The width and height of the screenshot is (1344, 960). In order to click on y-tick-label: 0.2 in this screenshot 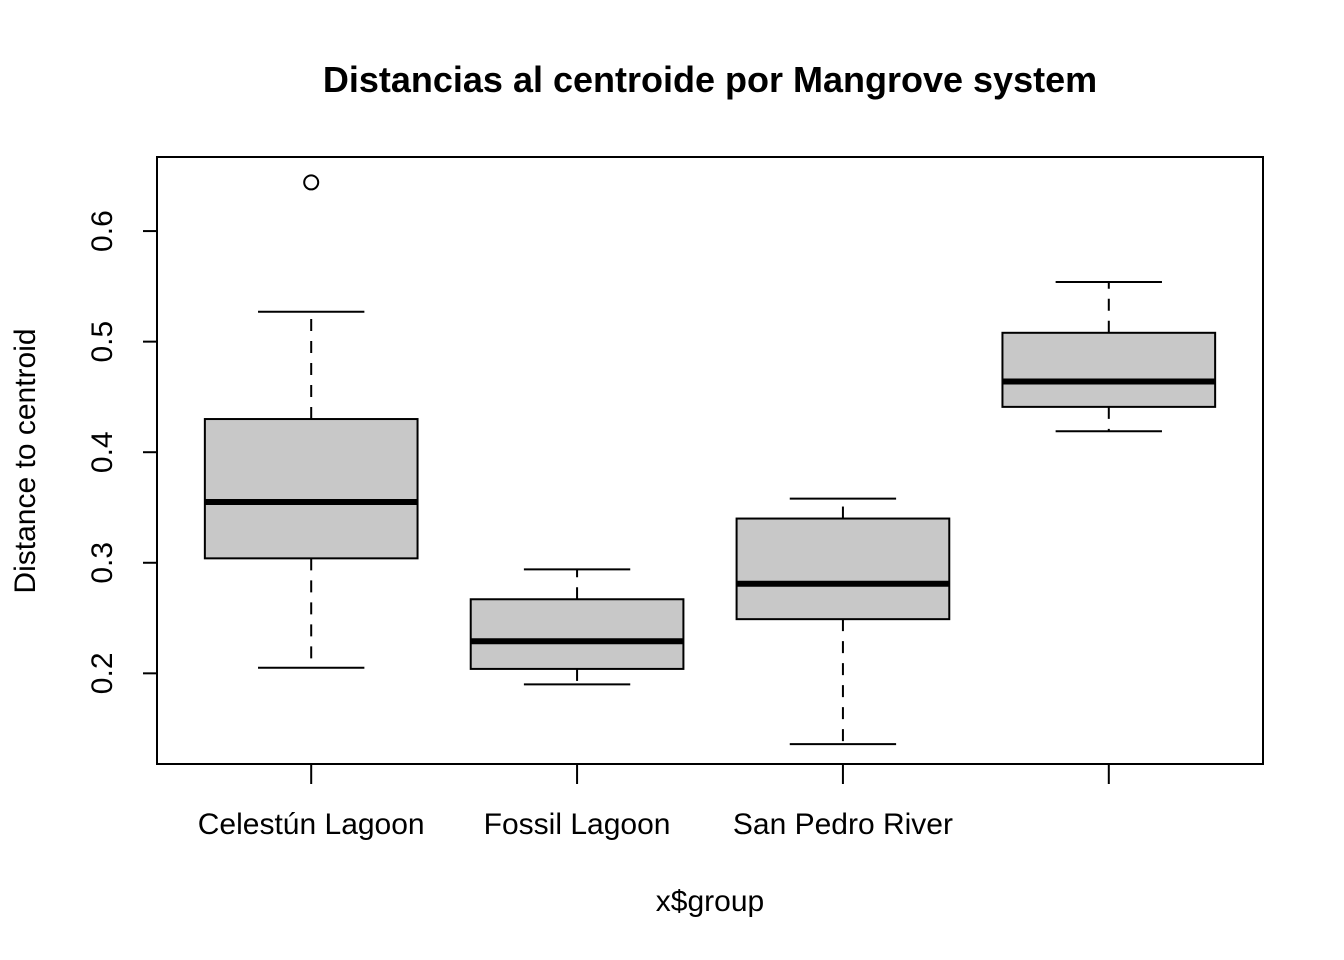, I will do `click(102, 673)`.